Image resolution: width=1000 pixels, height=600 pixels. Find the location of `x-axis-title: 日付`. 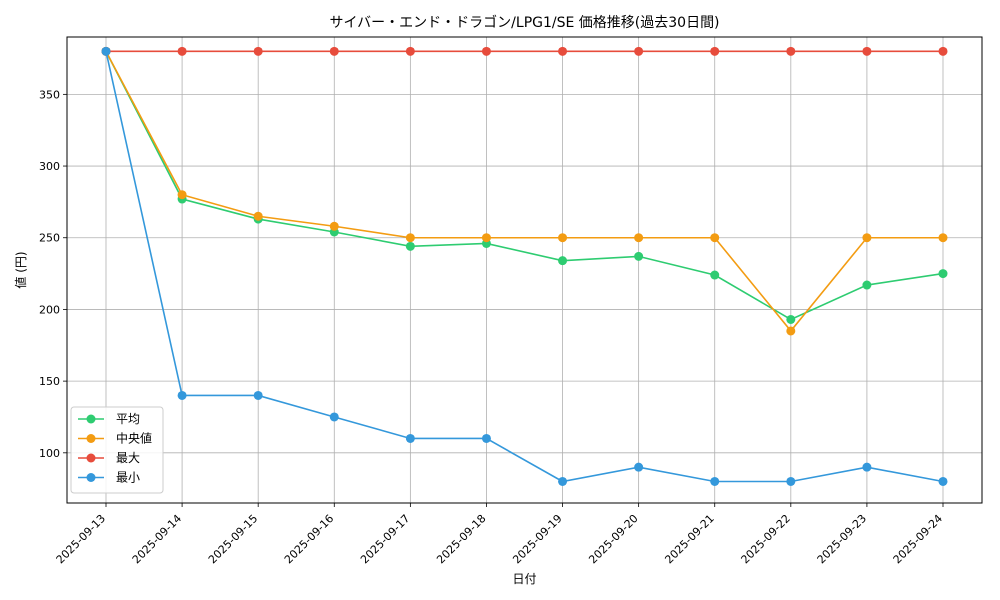

x-axis-title: 日付 is located at coordinates (524, 579).